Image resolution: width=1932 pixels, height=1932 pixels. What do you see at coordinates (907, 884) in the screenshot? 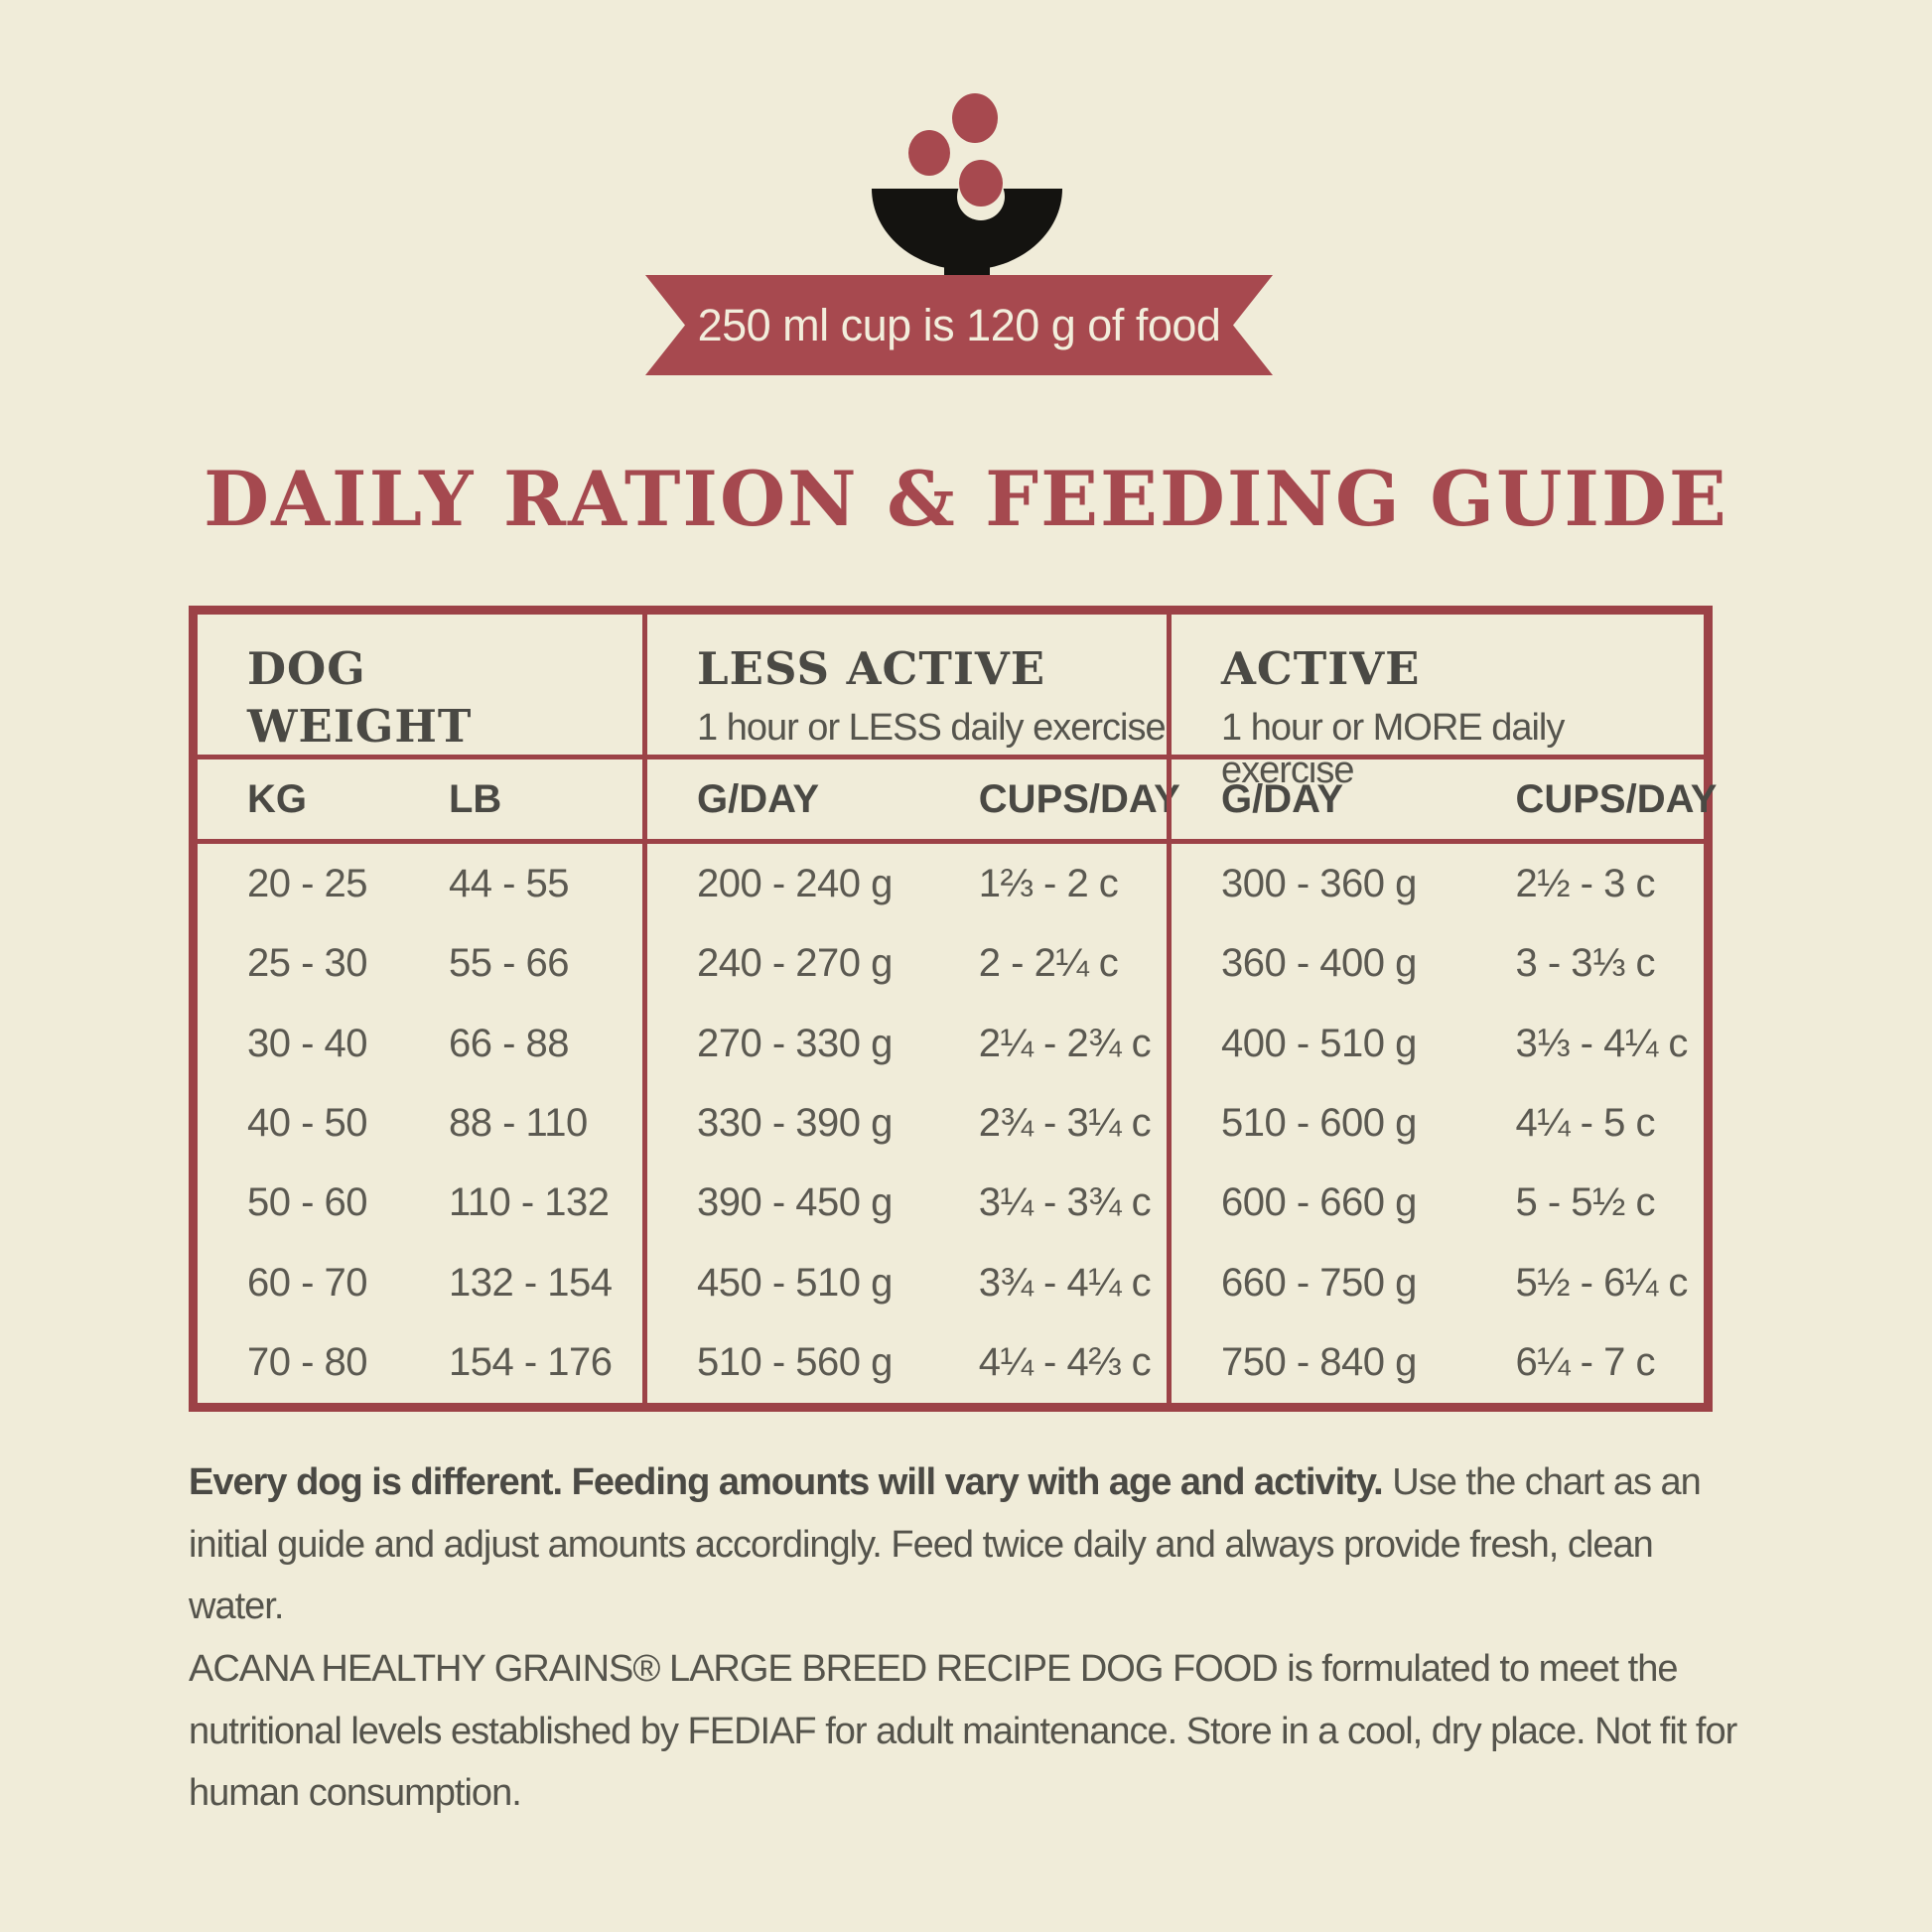
I see `table-row: 200 - 240 g 1⅔ - 2 c` at bounding box center [907, 884].